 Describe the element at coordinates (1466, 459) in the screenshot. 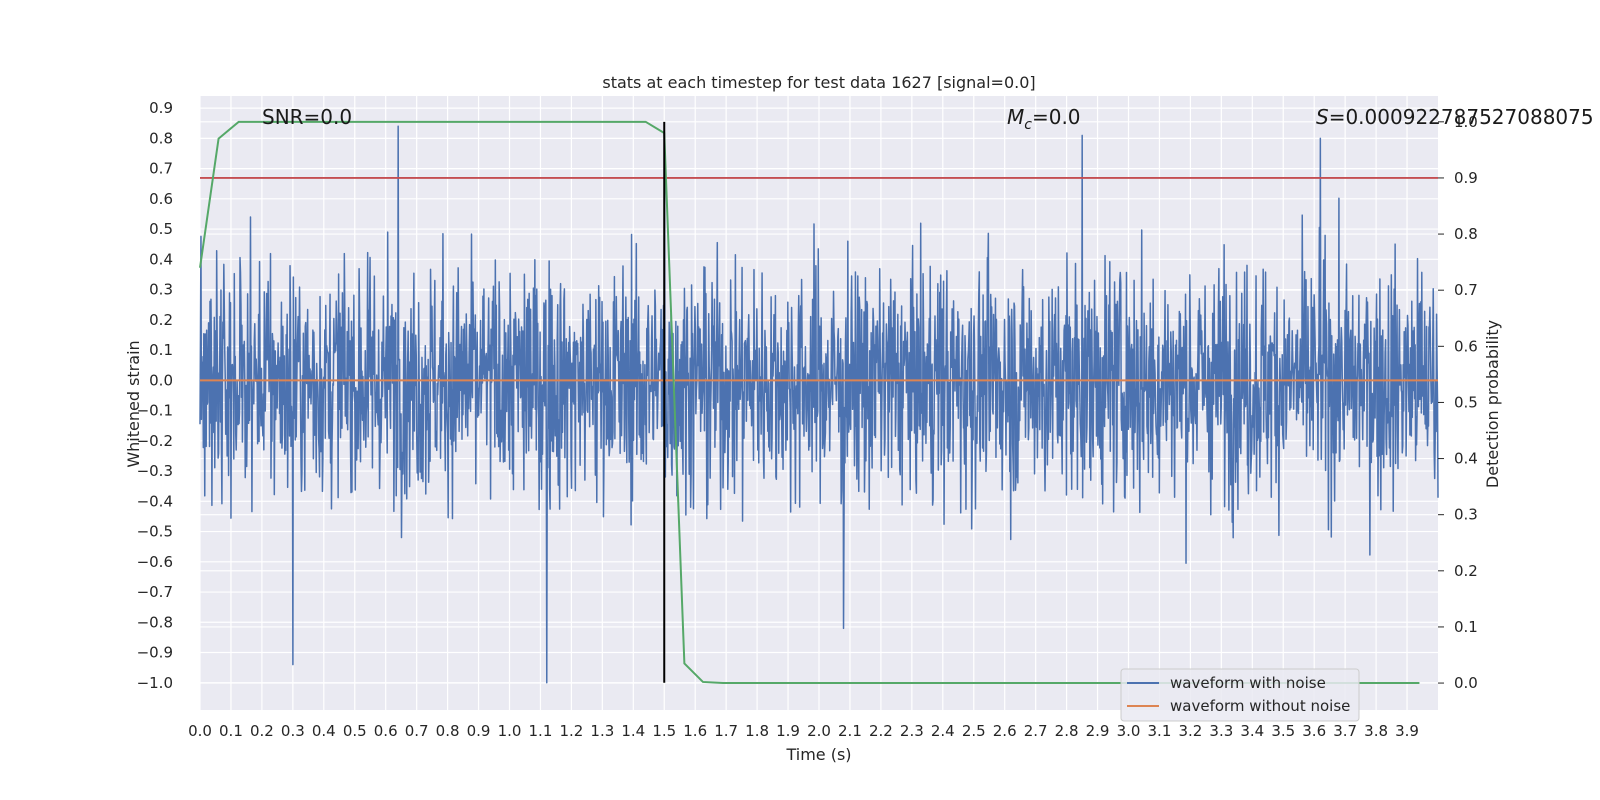

I see `y2-tick-label: 0.4` at that location.